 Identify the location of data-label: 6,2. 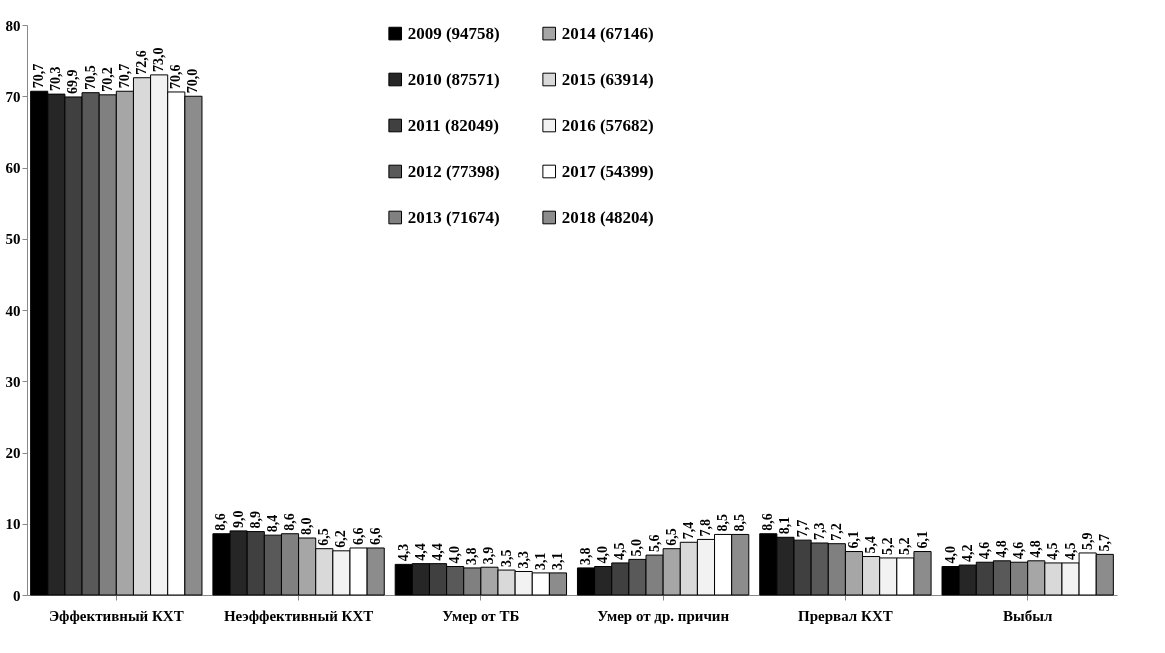
(341, 539).